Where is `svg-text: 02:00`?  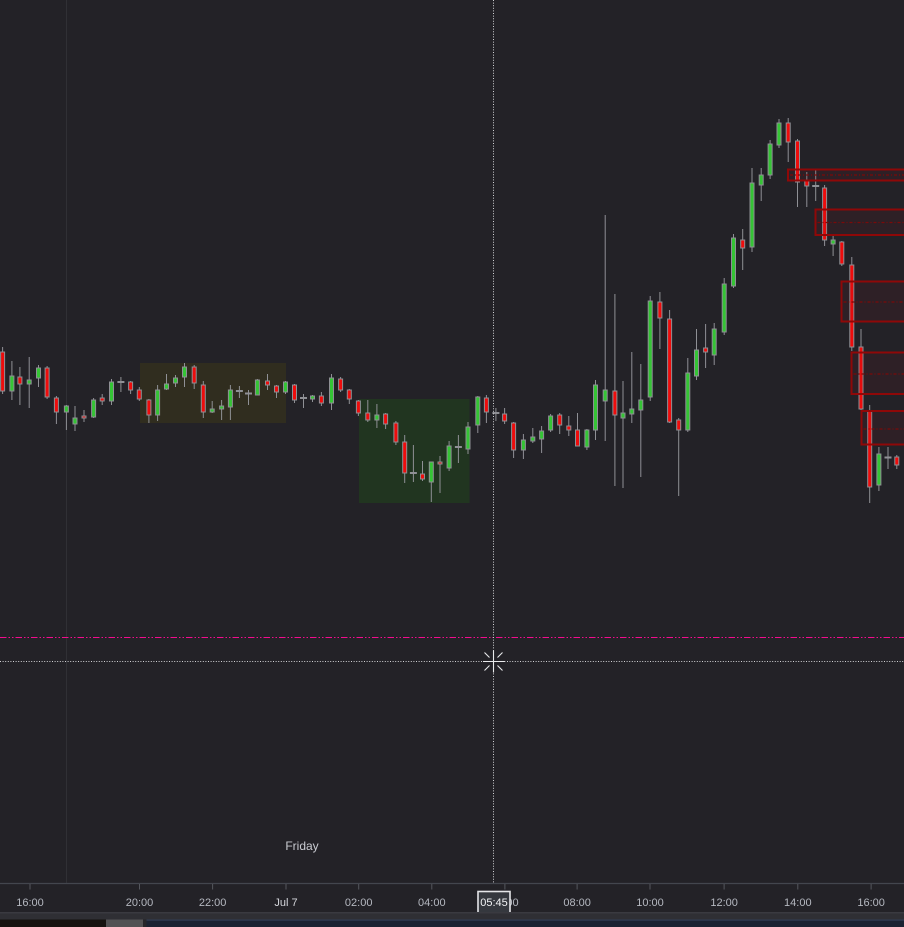 svg-text: 02:00 is located at coordinates (359, 903).